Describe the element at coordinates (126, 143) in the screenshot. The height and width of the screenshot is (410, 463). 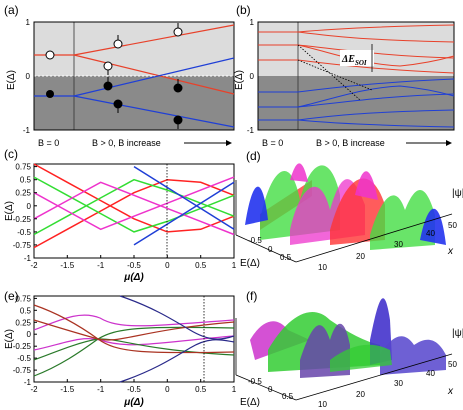
I see `panel-a-caption-right: B > 0, B increase` at that location.